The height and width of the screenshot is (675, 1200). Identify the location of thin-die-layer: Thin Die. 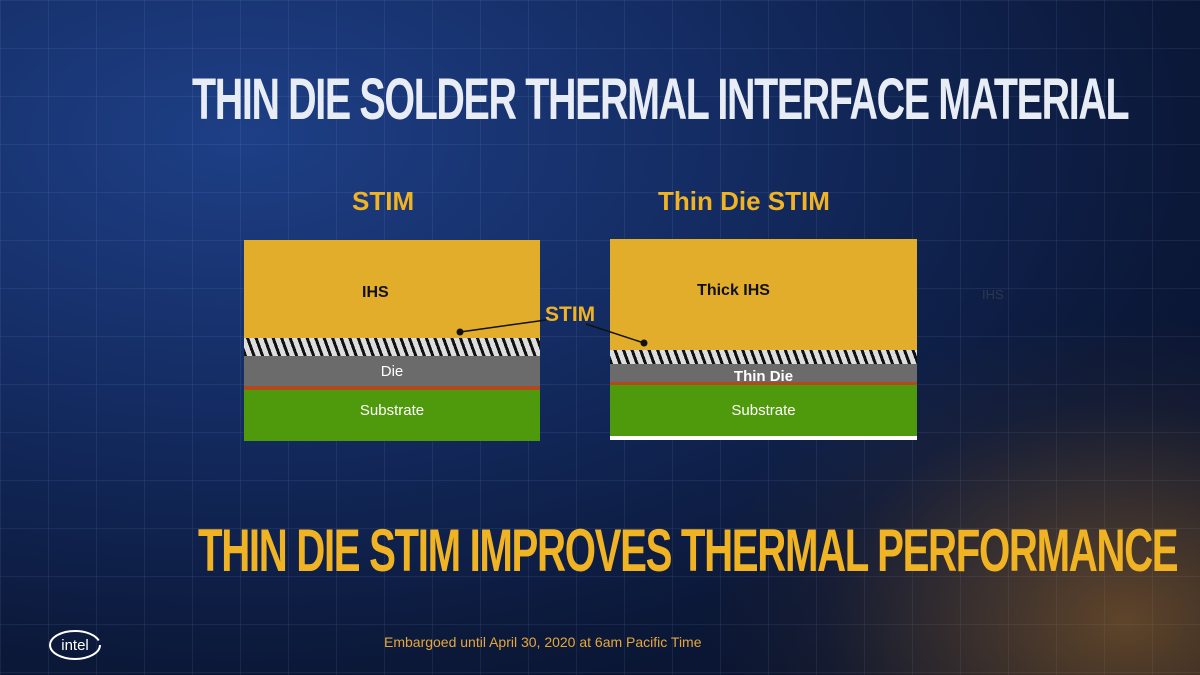
(763, 374).